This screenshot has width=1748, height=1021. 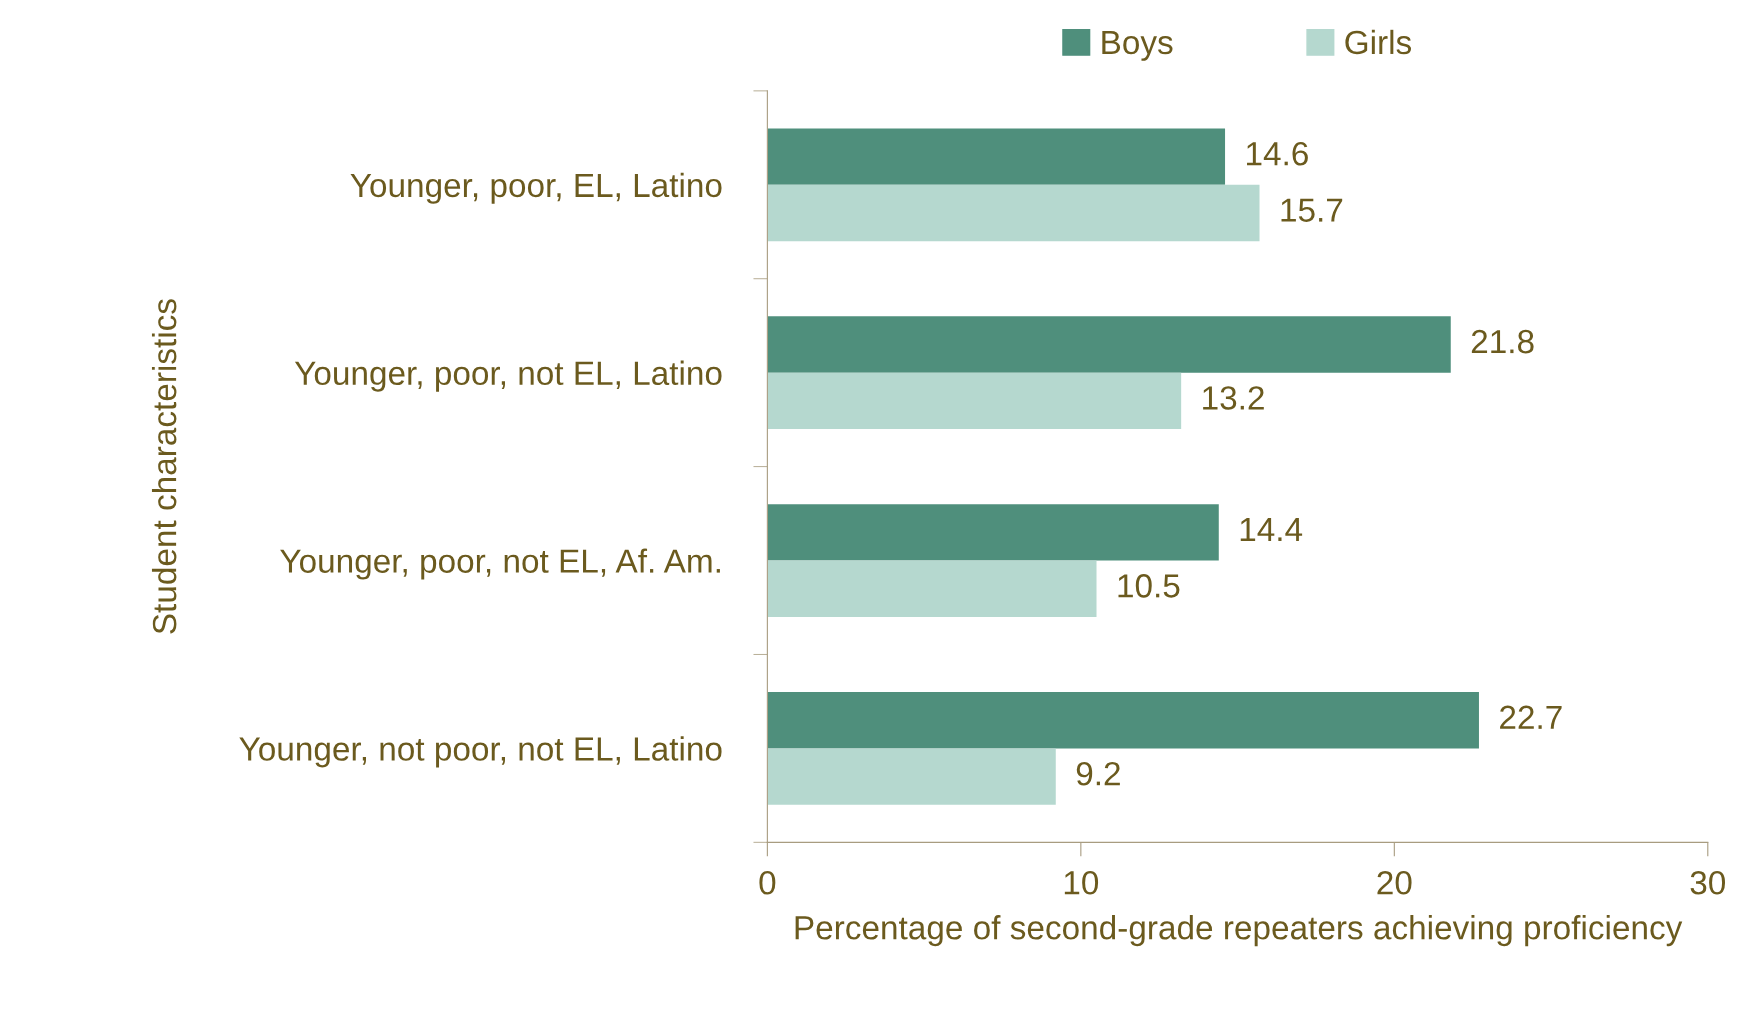 I want to click on x-tick-label: 10, so click(x=1081, y=882).